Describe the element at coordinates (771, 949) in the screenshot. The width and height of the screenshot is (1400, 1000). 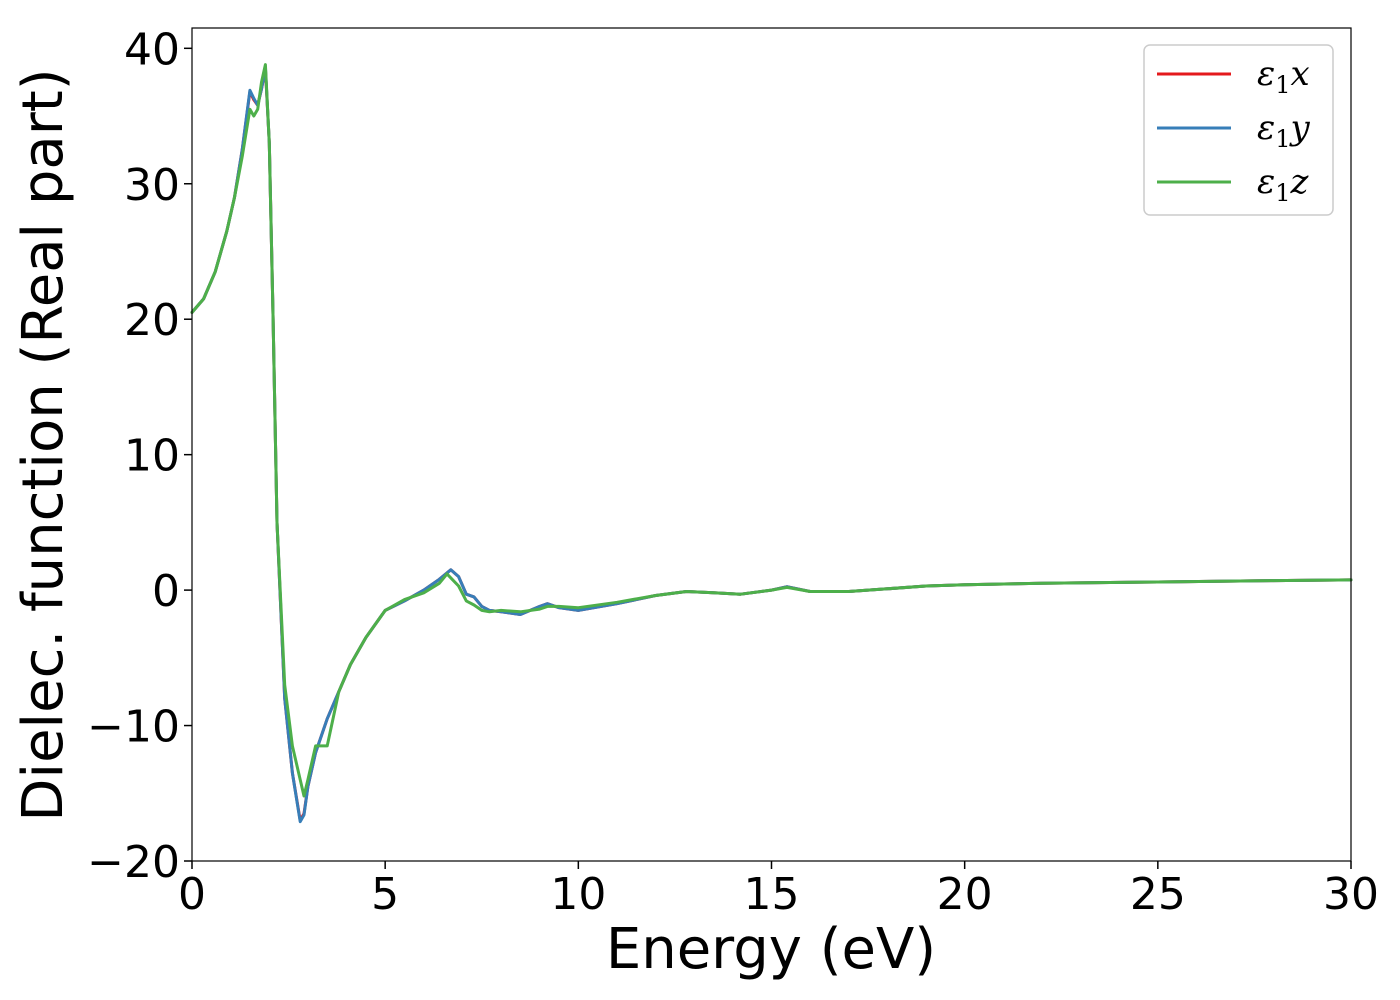
I see `x-axis-title: Energy (eV)` at that location.